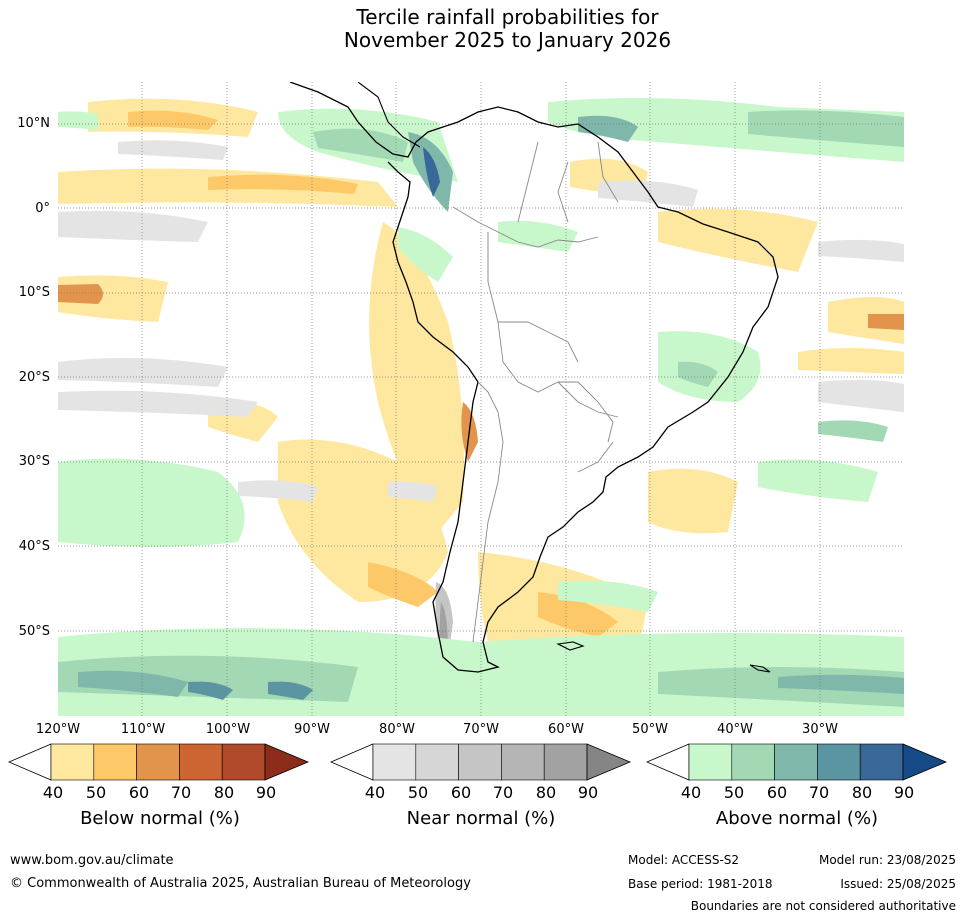 This screenshot has width=965, height=919. What do you see at coordinates (904, 792) in the screenshot?
I see `above-tick: 90` at bounding box center [904, 792].